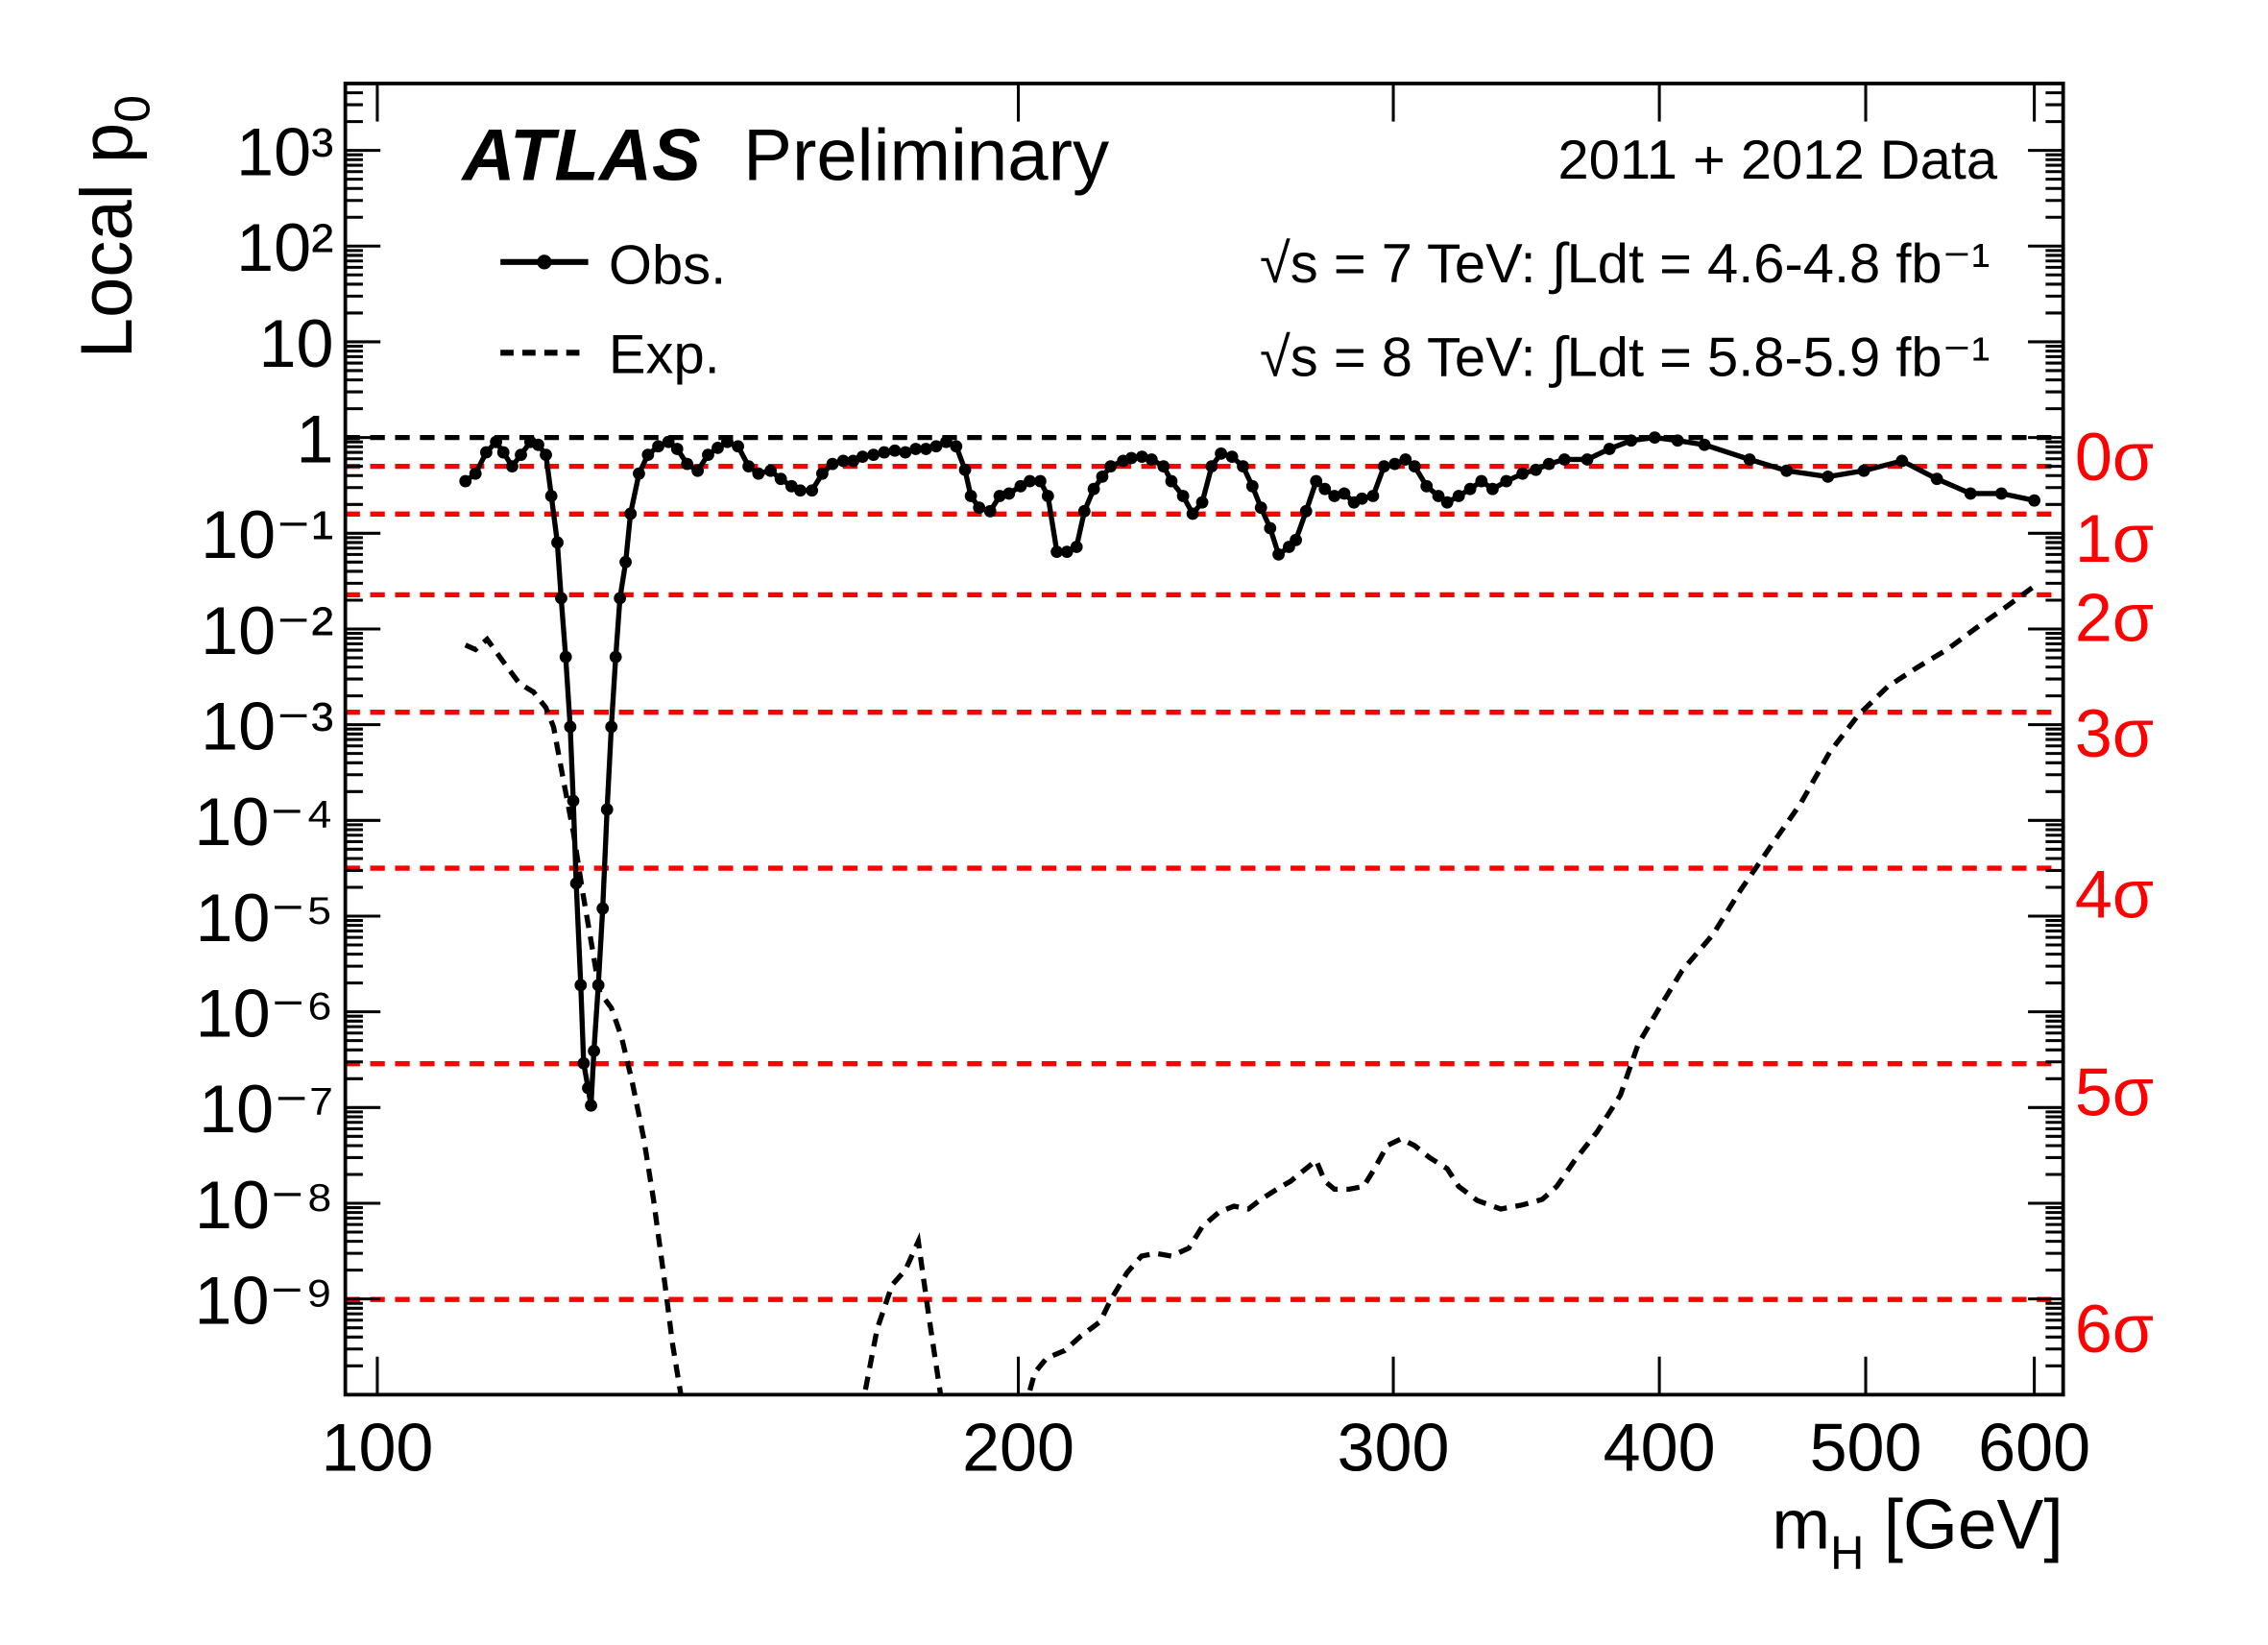  What do you see at coordinates (2114, 1329) in the screenshot?
I see `sigma-label: 6σ` at bounding box center [2114, 1329].